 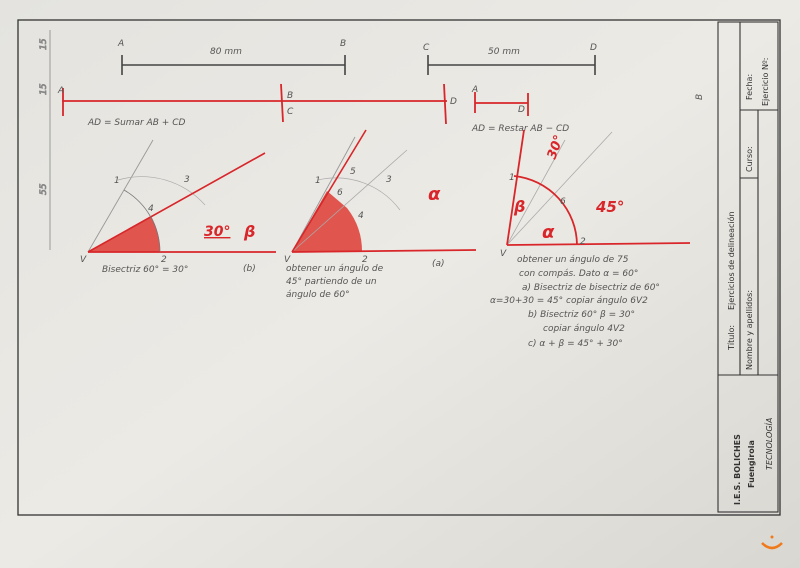 I want to click on caption-line: con compás. Dato α = 60°, so click(x=578, y=274).